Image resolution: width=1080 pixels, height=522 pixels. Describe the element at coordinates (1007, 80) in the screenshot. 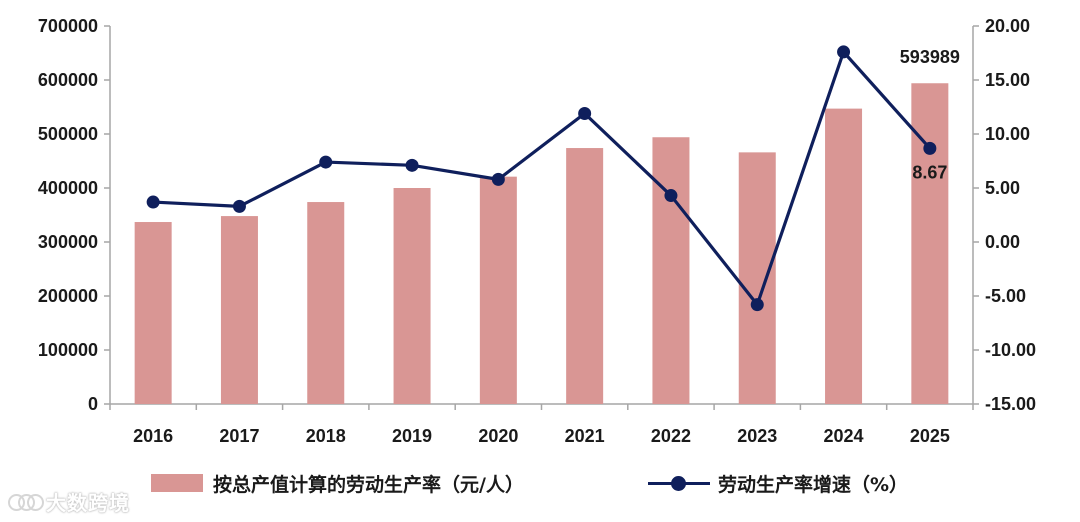

I see `right-axis-tick-label: 15.00` at that location.